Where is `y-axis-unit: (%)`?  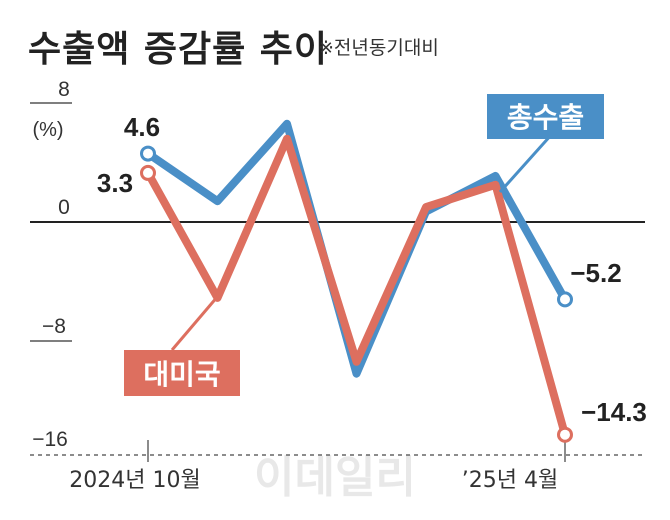 y-axis-unit: (%) is located at coordinates (47, 130).